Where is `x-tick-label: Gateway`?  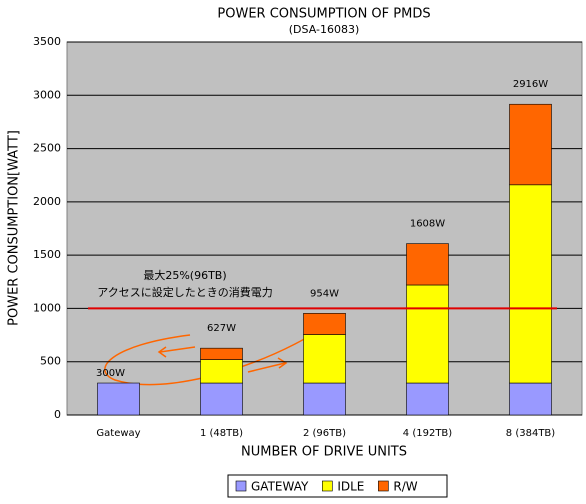 x-tick-label: Gateway is located at coordinates (118, 433).